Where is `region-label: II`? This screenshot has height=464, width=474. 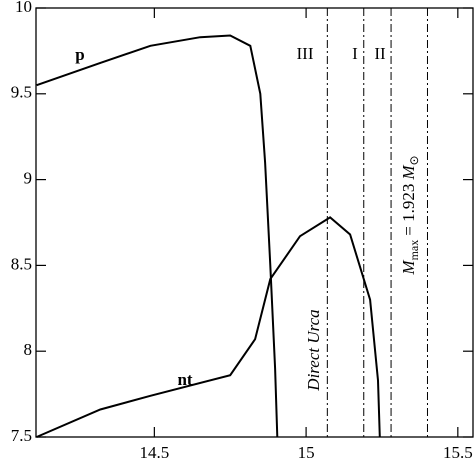 region-label: II is located at coordinates (380, 53).